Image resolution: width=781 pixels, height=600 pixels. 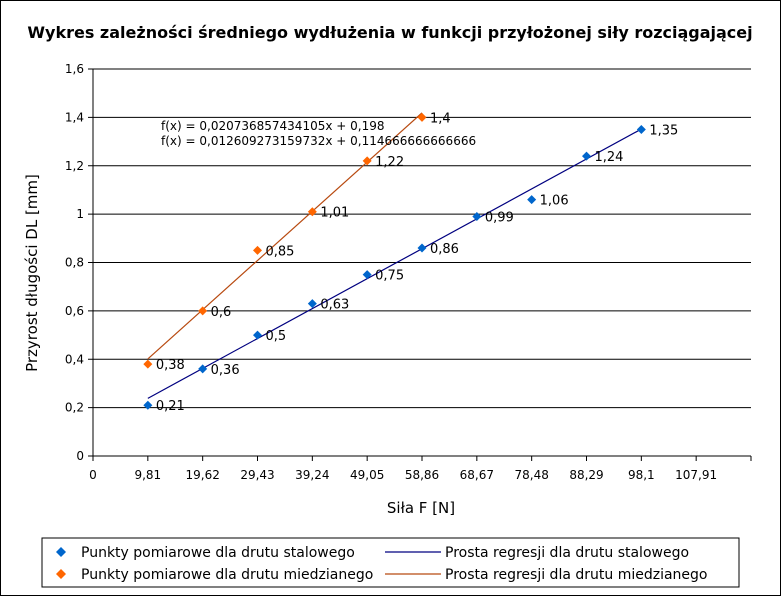 I want to click on y-tick-label: 1,2, so click(x=74, y=166).